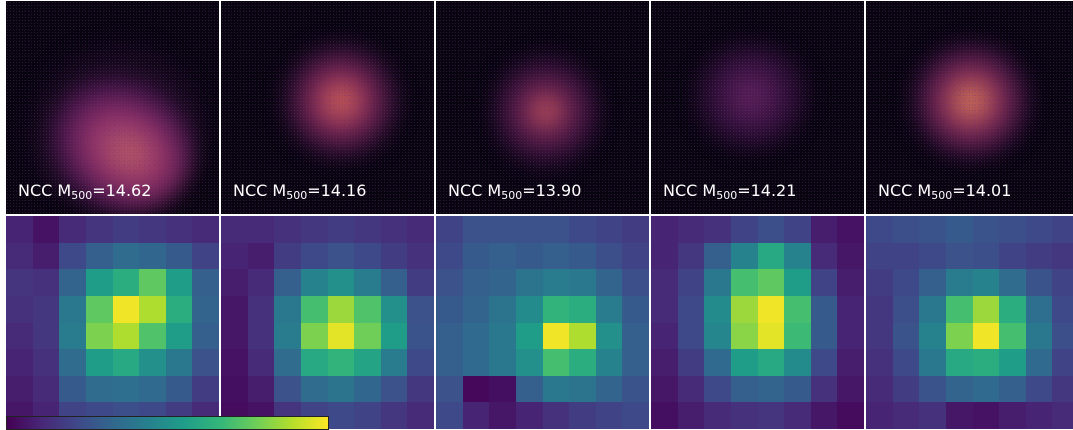 This screenshot has width=1073, height=430. Describe the element at coordinates (111, 121) in the screenshot. I see `cluster-halo` at that location.